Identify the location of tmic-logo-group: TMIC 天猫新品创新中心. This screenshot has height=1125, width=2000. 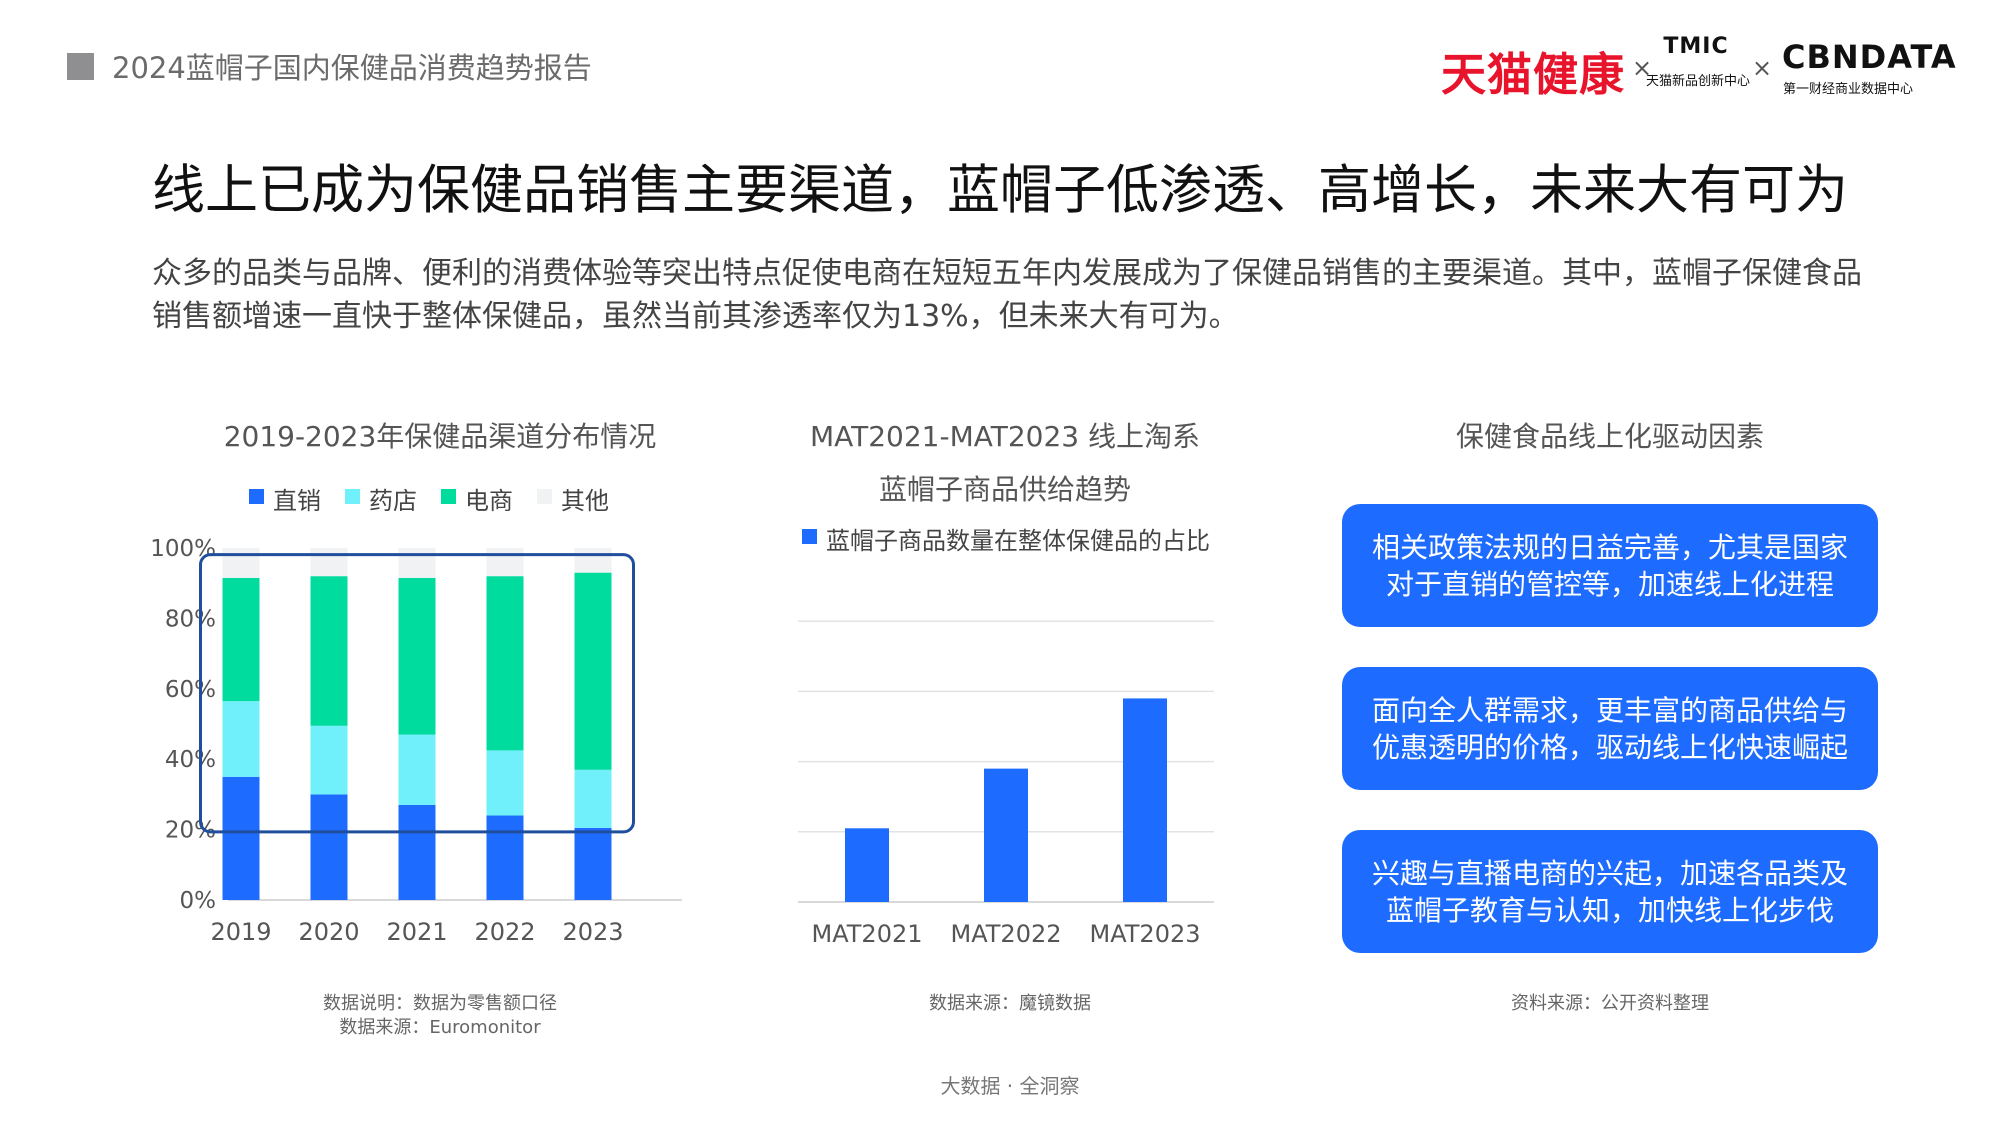
(1698, 65).